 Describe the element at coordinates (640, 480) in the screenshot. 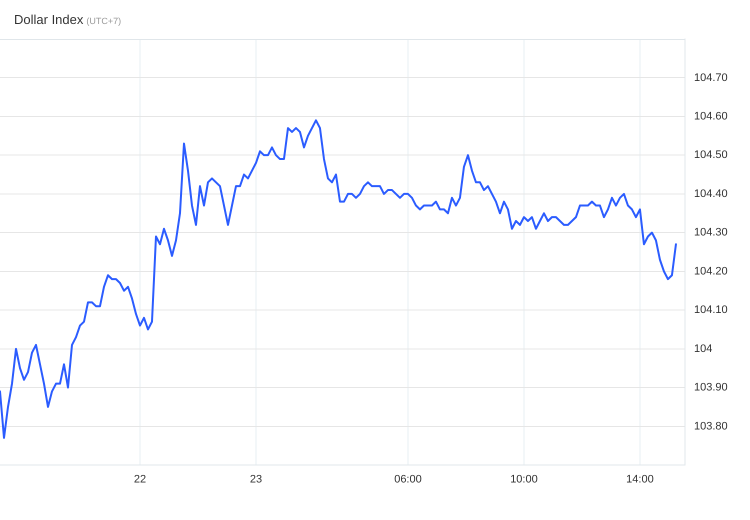

I see `x-tick-label: 14:00` at that location.